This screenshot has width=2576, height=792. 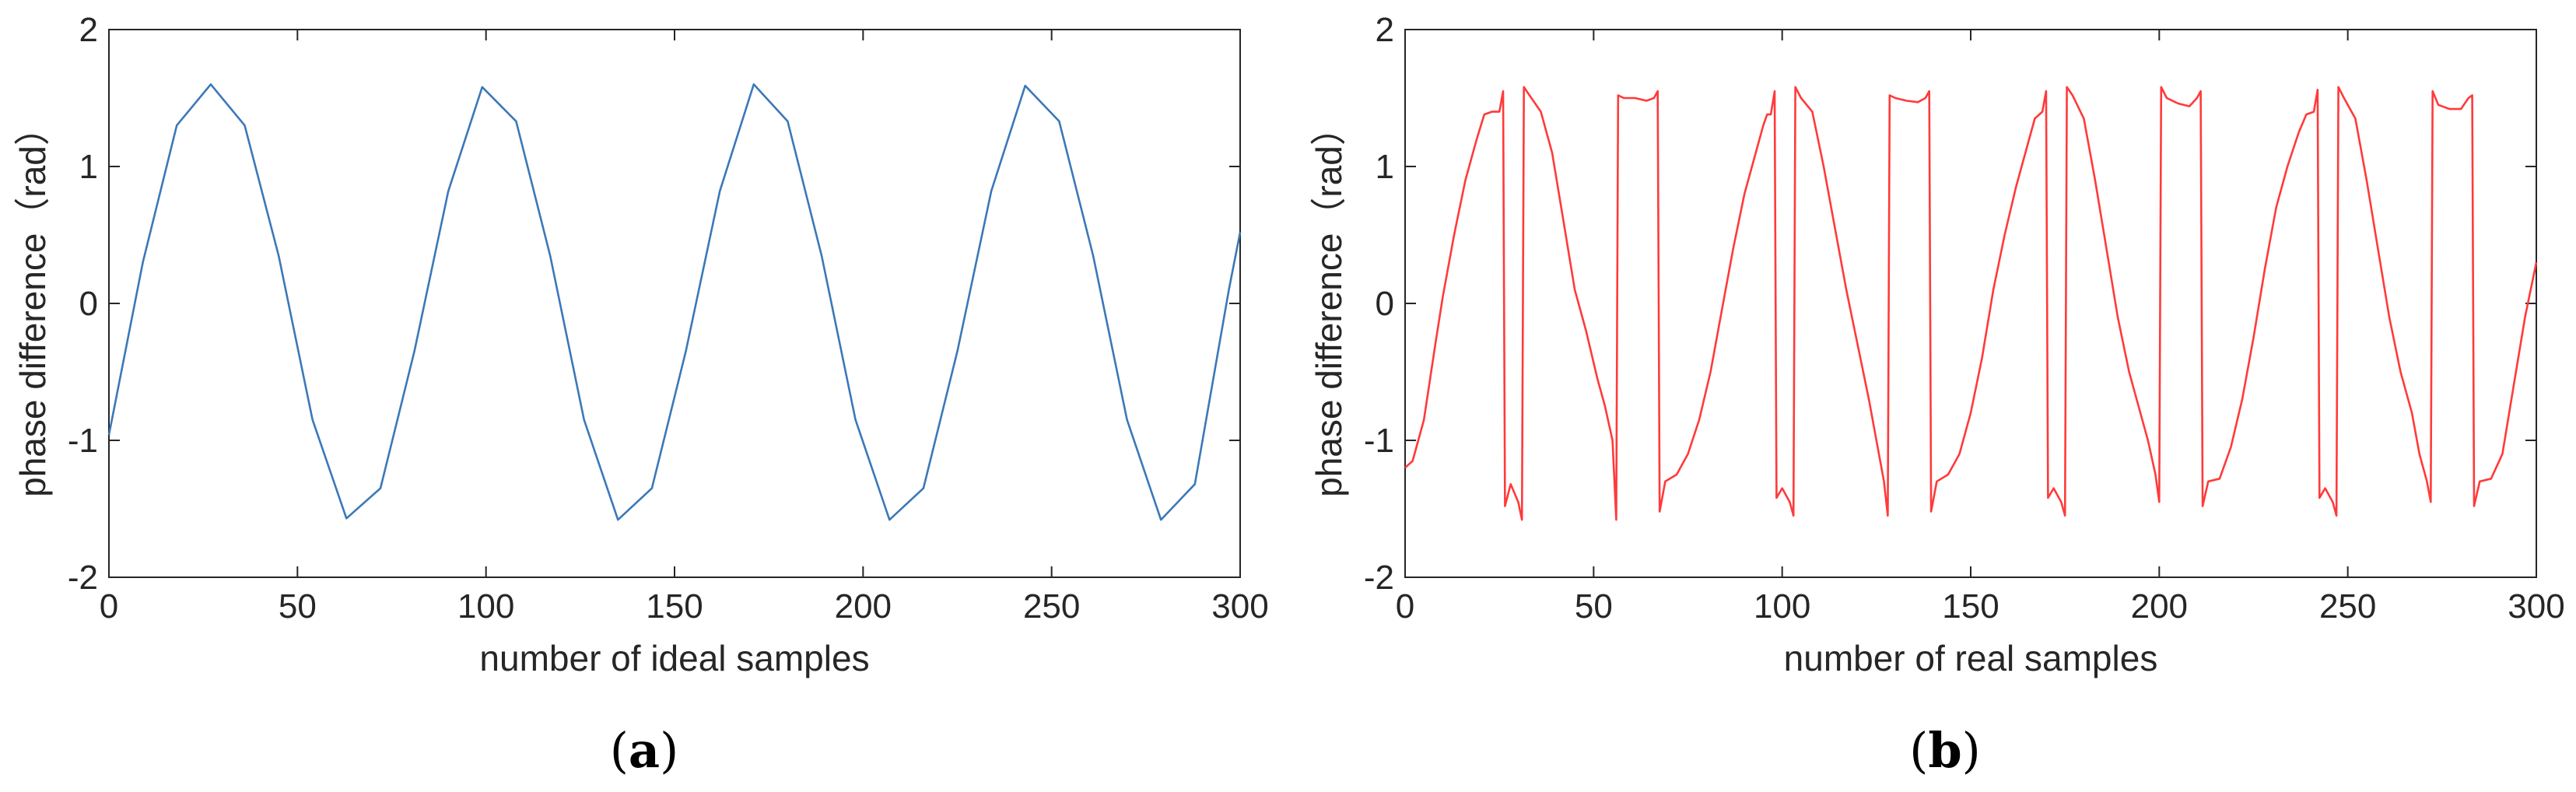 What do you see at coordinates (644, 750) in the screenshot?
I see `panel-label: (a)` at bounding box center [644, 750].